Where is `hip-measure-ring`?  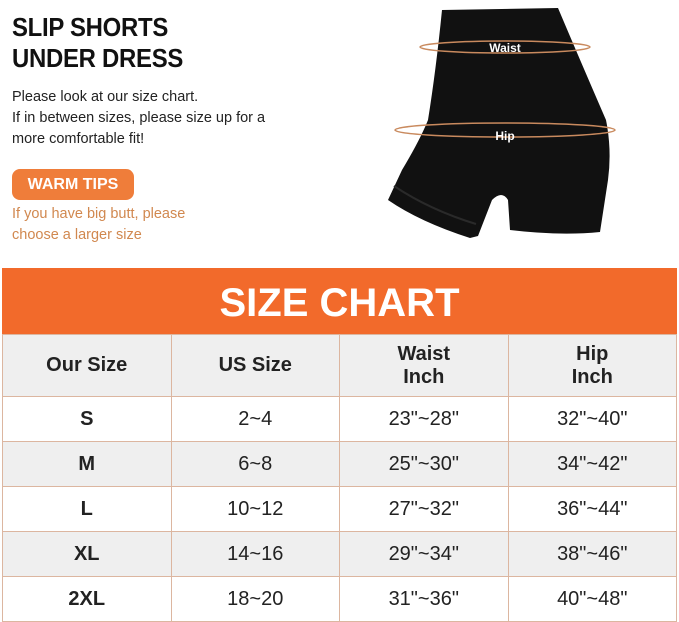 hip-measure-ring is located at coordinates (505, 130).